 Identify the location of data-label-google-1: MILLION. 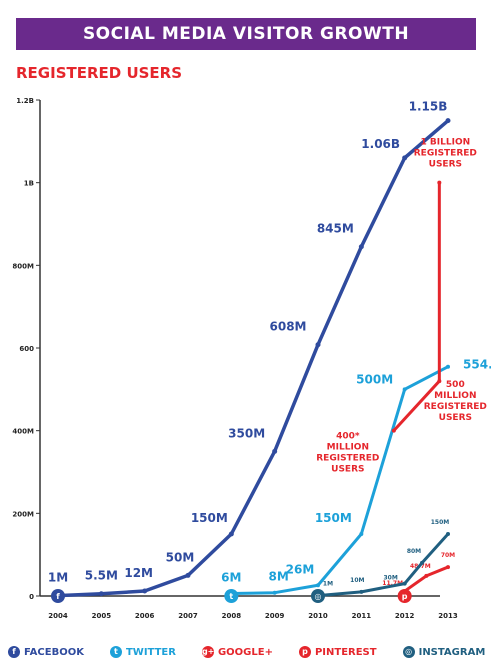
(455, 396).